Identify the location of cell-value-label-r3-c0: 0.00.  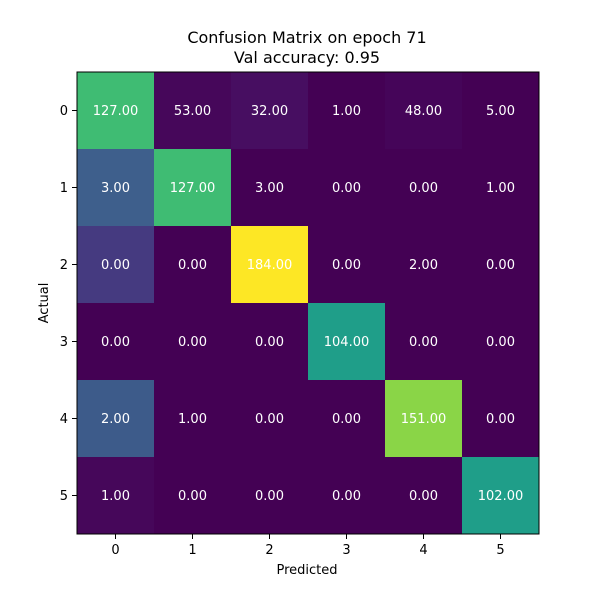
(115, 342).